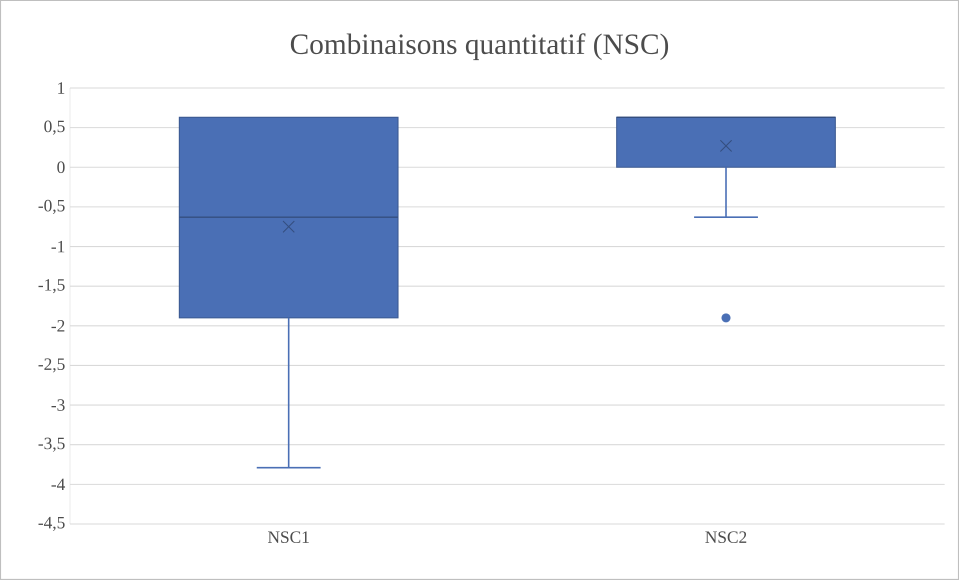 Image resolution: width=959 pixels, height=580 pixels. I want to click on y-tick-label: -2,5, so click(51, 365).